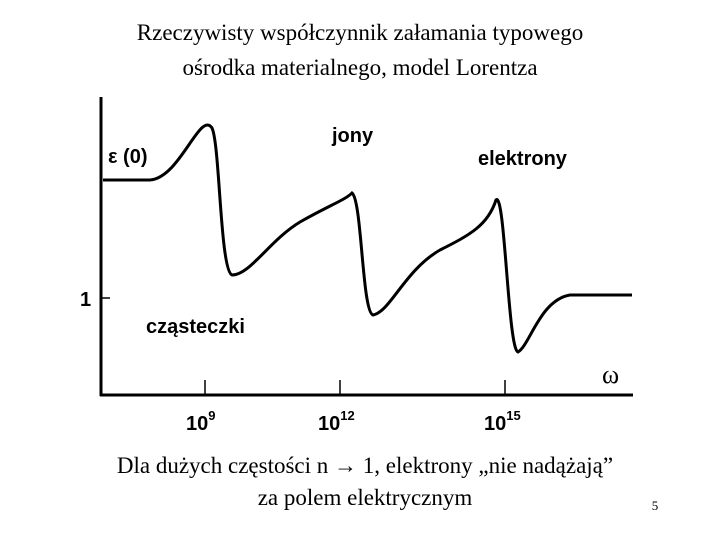 The image size is (720, 545). I want to click on label-electrons: elektrony, so click(523, 159).